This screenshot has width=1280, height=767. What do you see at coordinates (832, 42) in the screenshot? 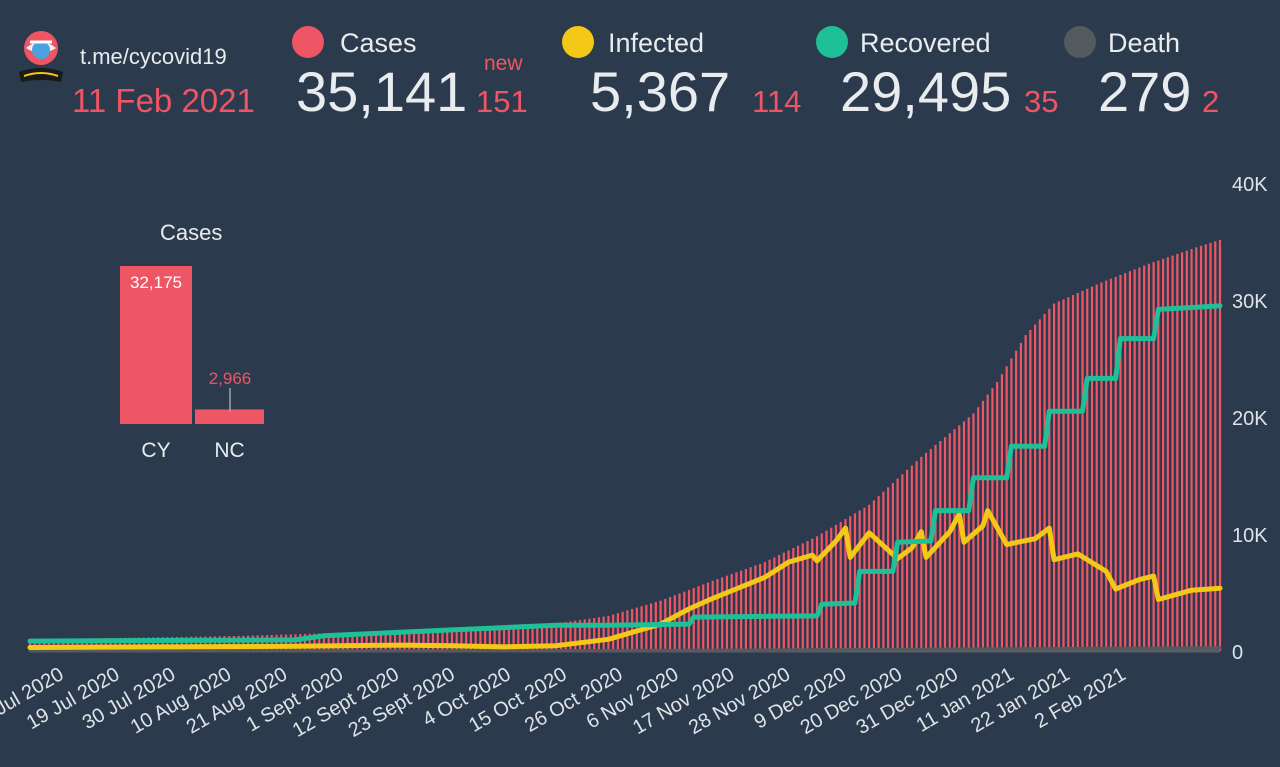
I see `recovered-legend-dot` at bounding box center [832, 42].